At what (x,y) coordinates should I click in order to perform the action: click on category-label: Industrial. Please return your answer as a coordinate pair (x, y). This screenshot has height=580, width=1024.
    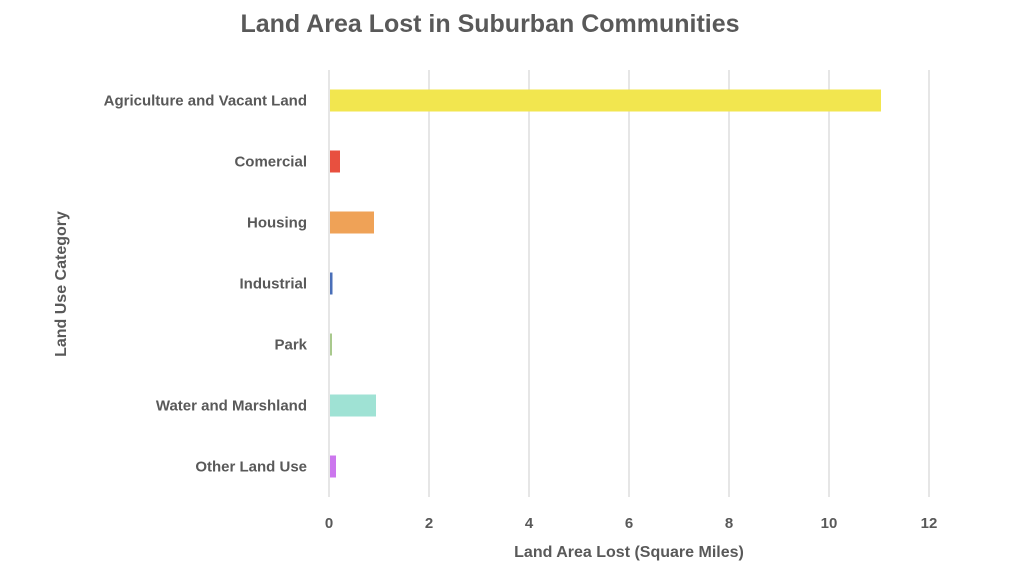
    Looking at the image, I should click on (273, 284).